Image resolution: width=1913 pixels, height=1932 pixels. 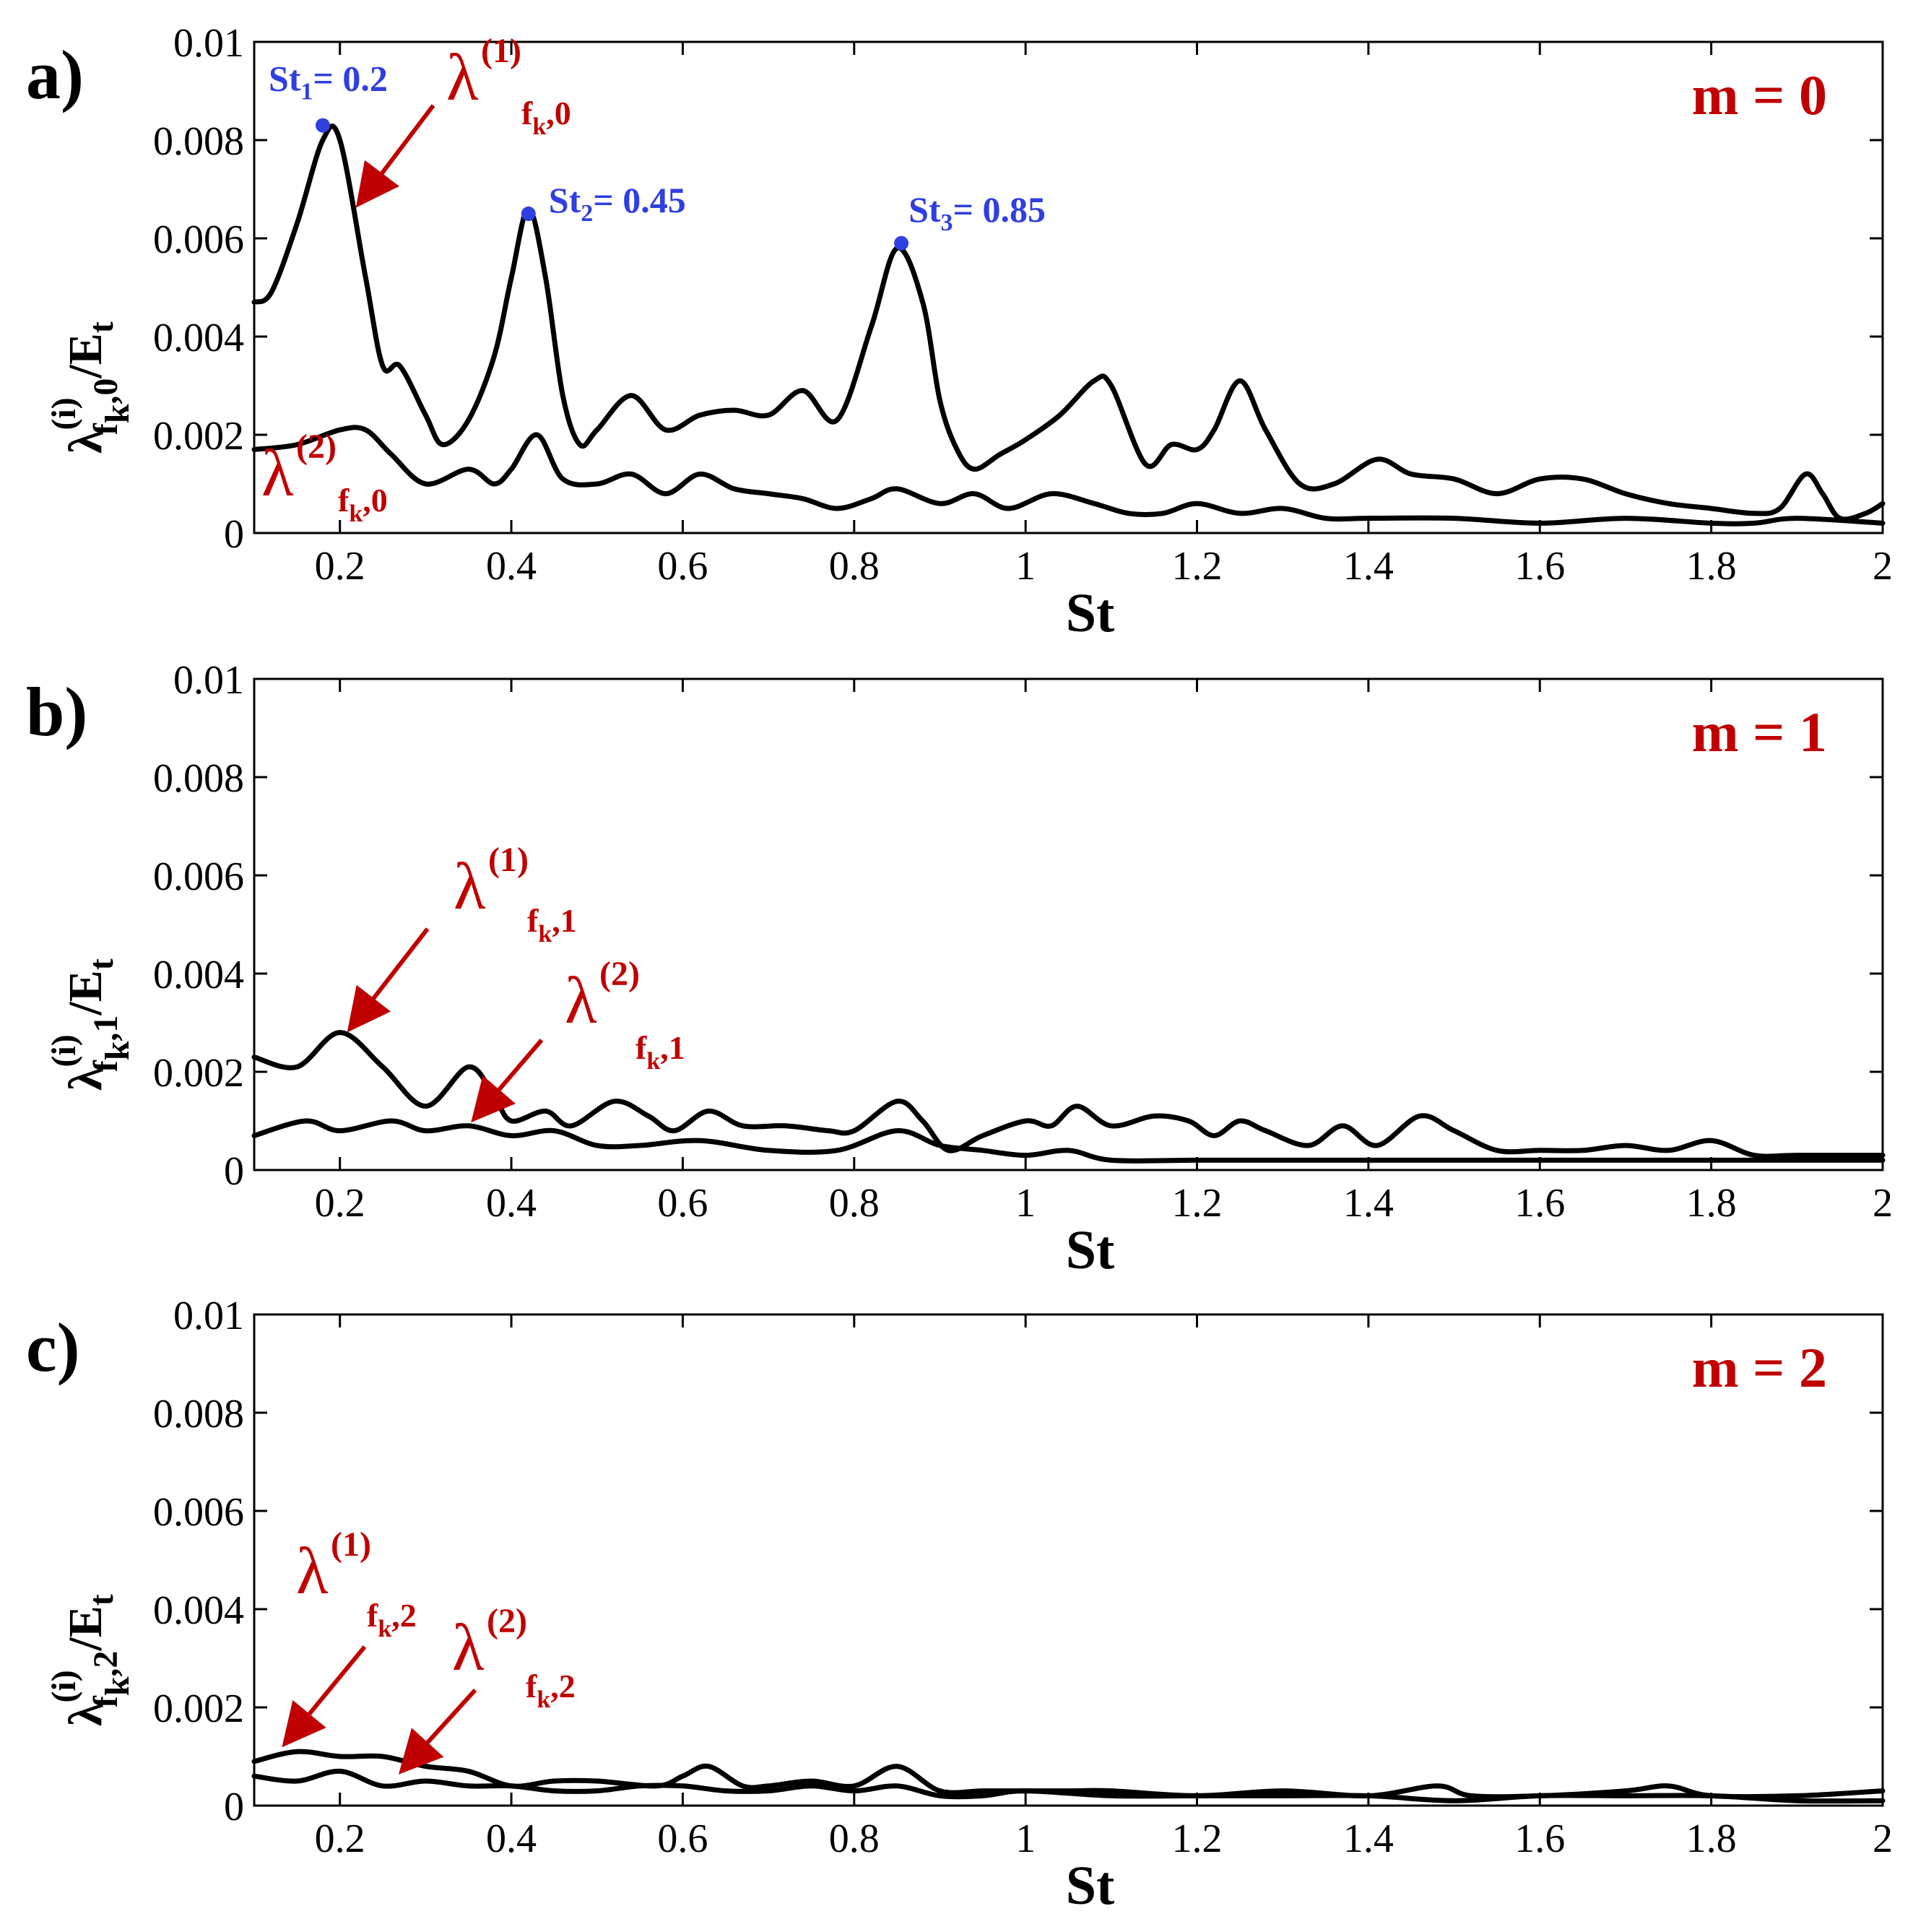 I want to click on mode-label: m = 0, so click(x=1760, y=95).